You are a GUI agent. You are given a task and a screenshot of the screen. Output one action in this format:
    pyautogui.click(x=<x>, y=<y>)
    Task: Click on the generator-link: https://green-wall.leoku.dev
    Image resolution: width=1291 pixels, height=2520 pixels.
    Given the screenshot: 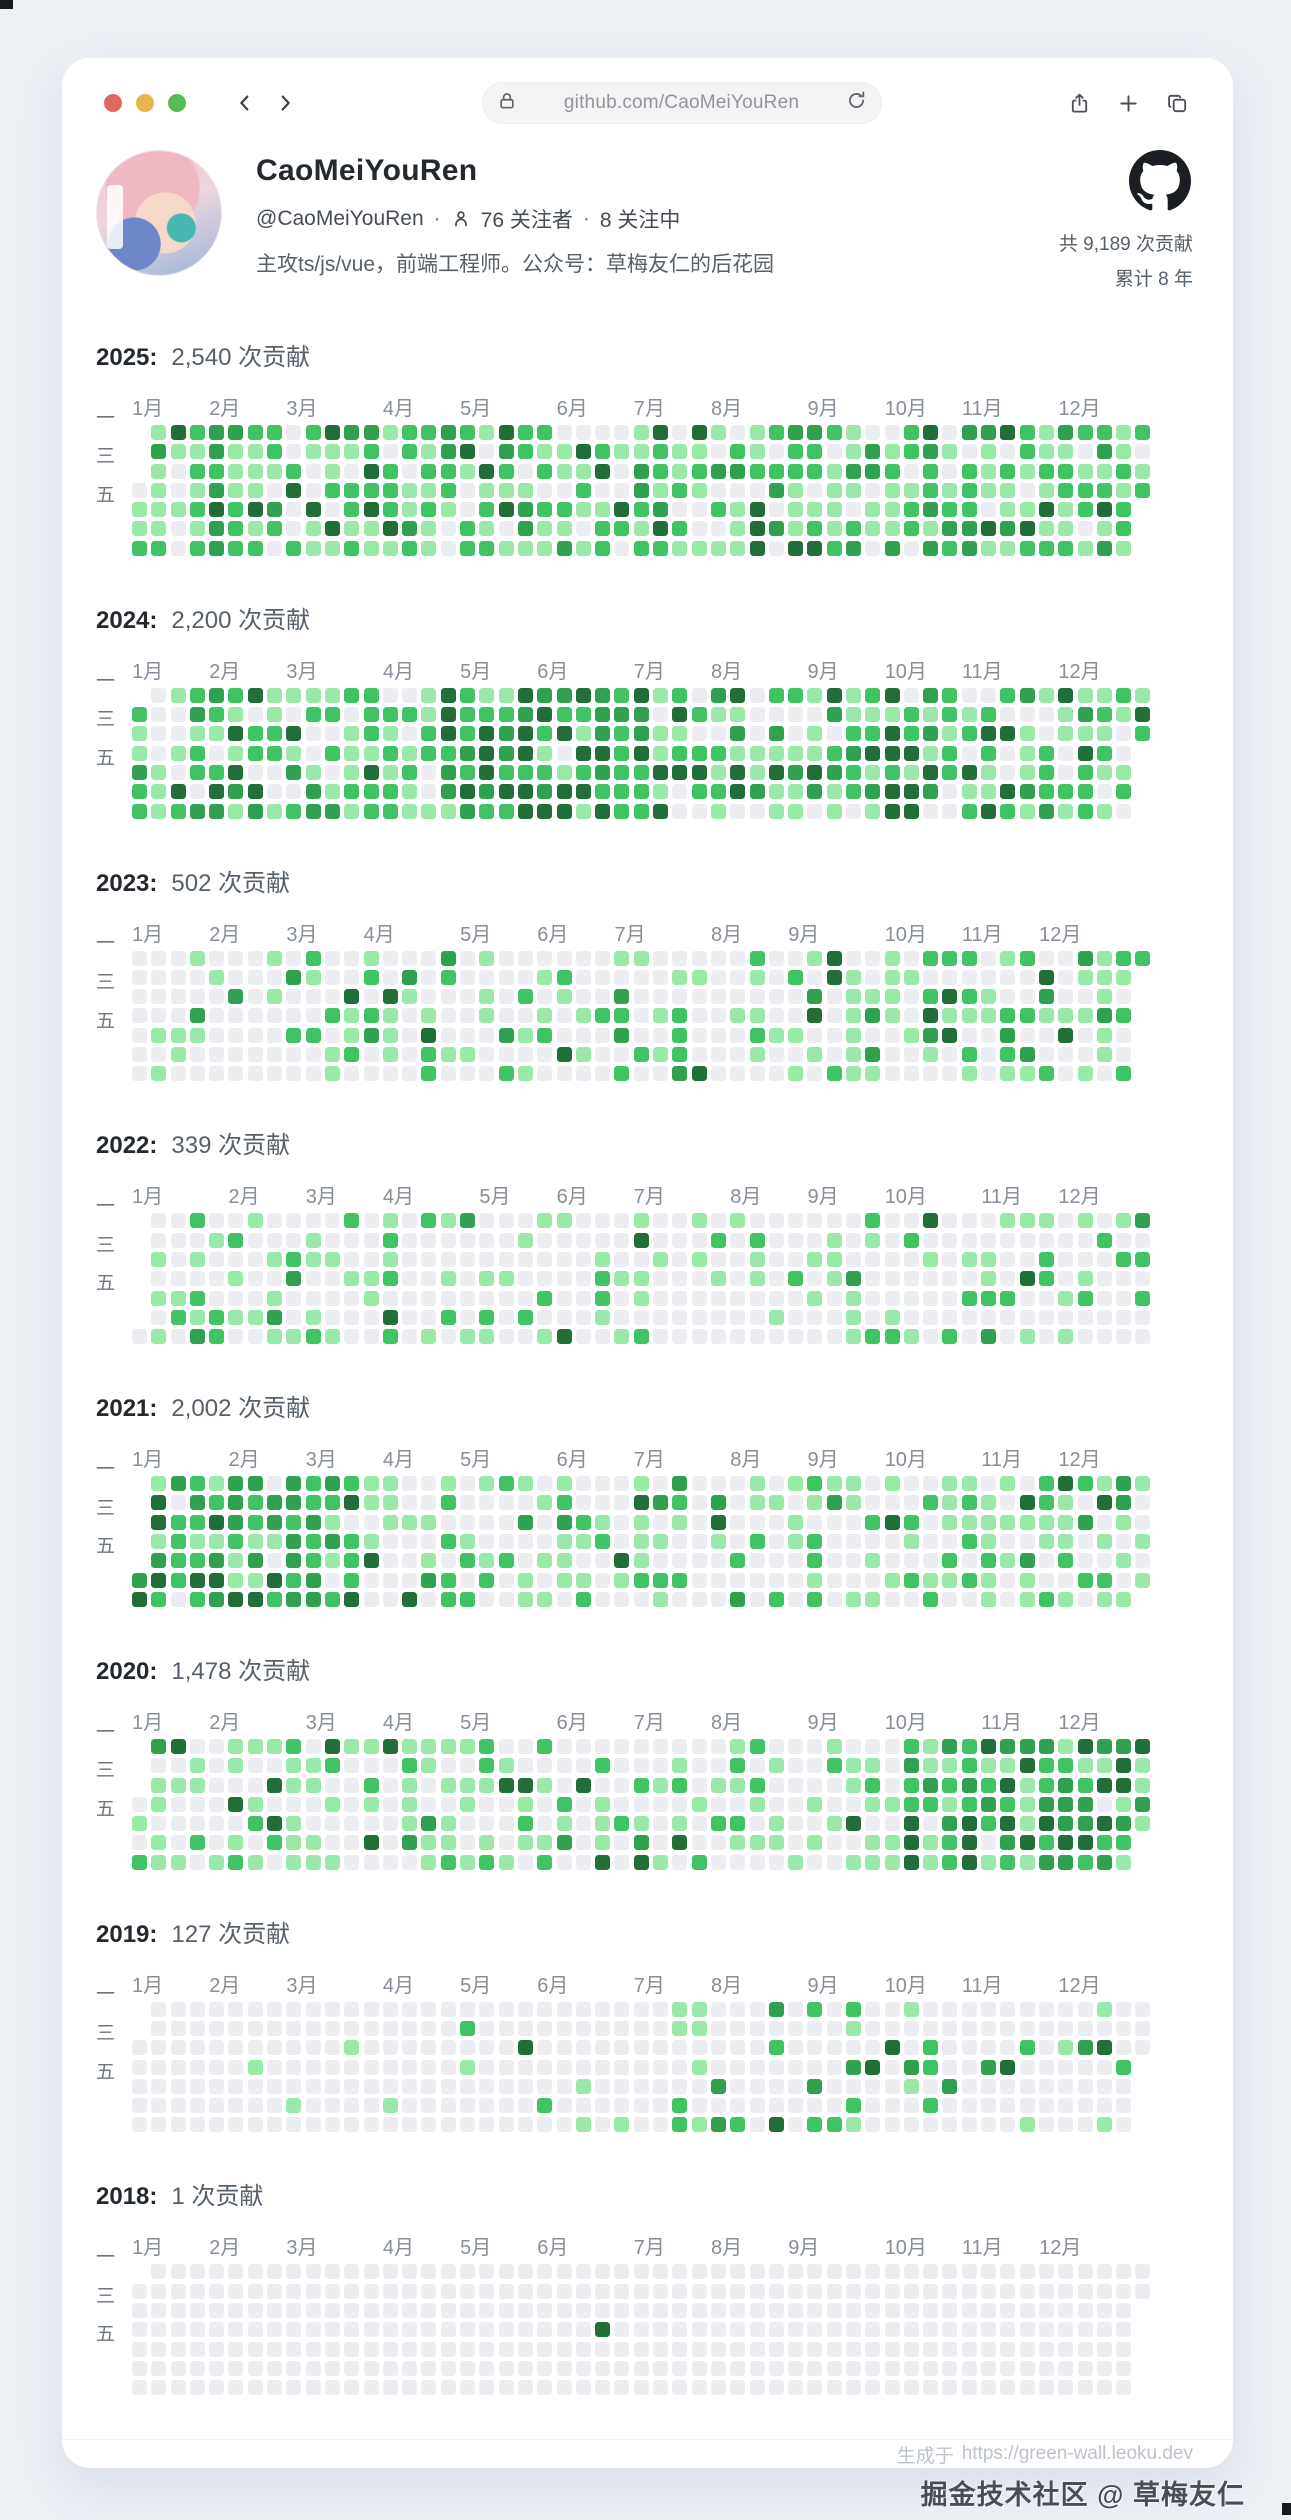 What is the action you would take?
    pyautogui.click(x=1077, y=2454)
    